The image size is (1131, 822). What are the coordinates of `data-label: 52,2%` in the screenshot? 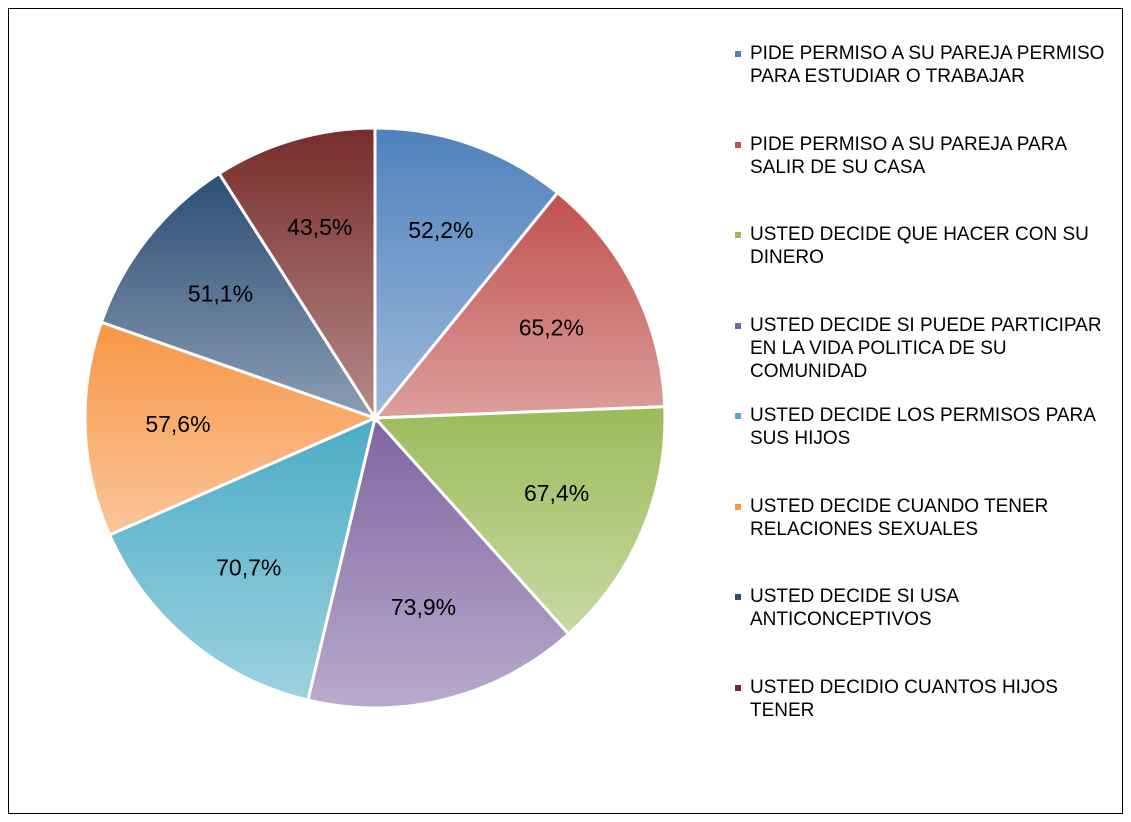 It's located at (440, 230).